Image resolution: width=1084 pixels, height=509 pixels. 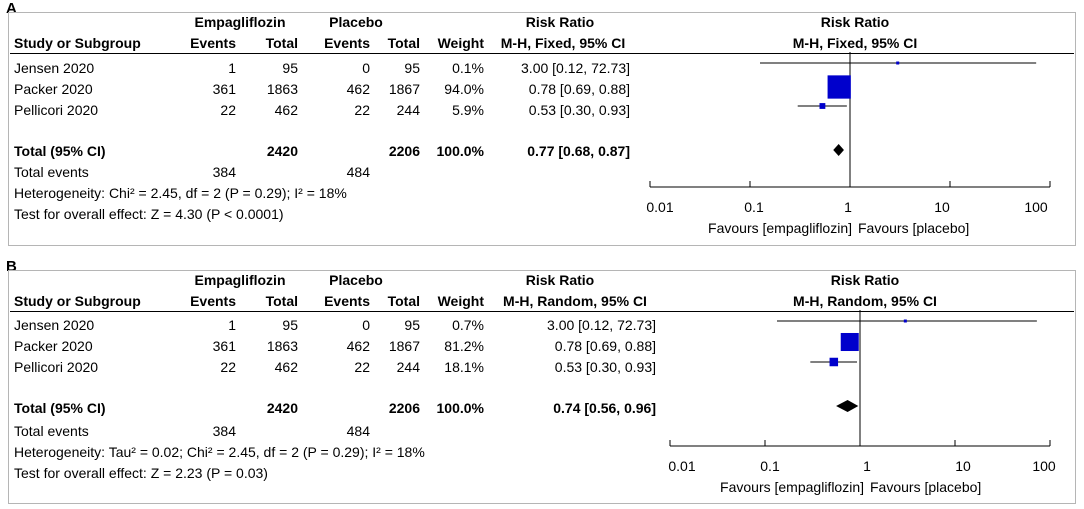 I want to click on study-name: Packer 2020, so click(x=53, y=89).